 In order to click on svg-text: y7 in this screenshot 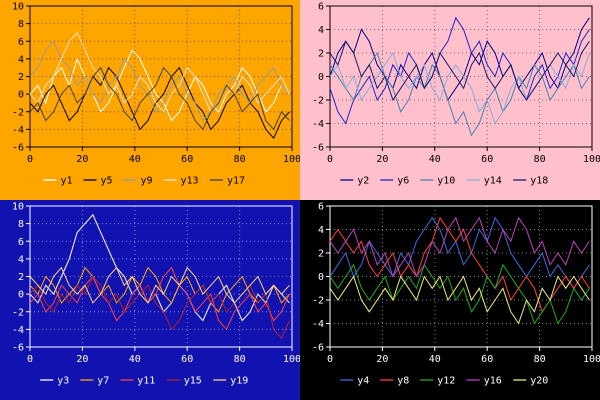, I will do `click(103, 381)`.